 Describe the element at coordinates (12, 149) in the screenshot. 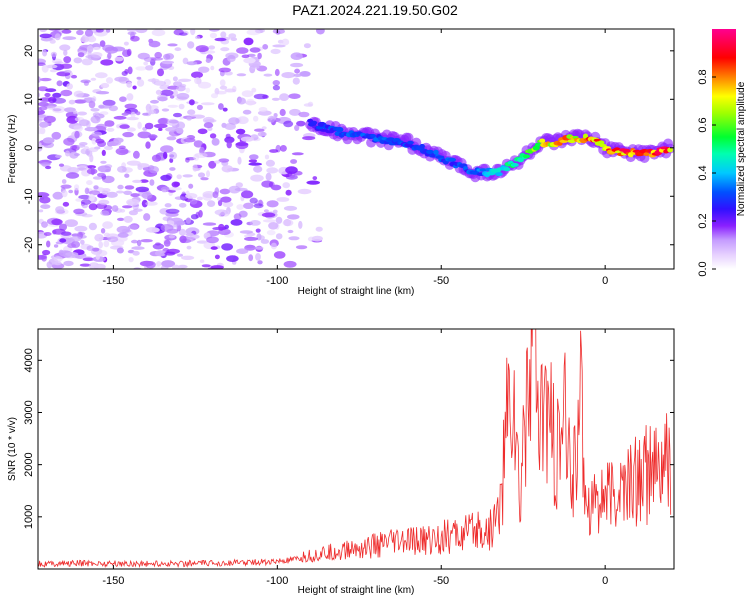

I see `spectrogram-y-axis-label: Frequency (Hz)` at that location.